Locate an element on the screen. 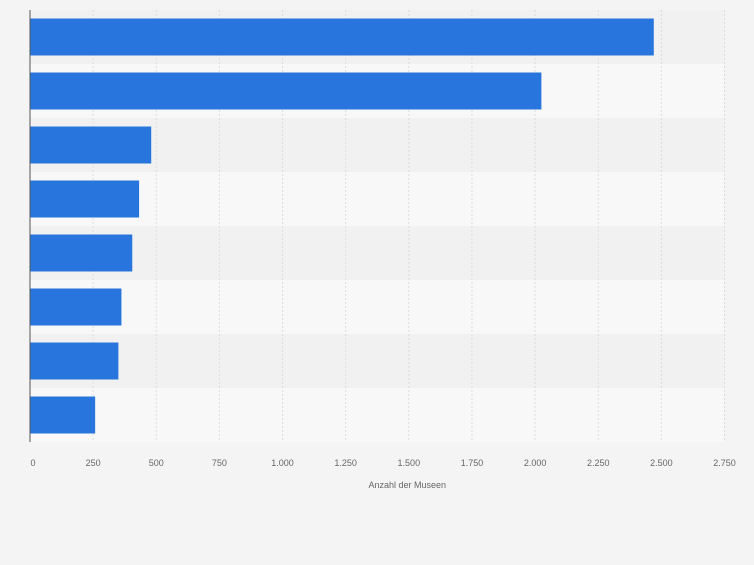 Image resolution: width=754 pixels, height=565 pixels. x-axis-label: Anzahl der Museen is located at coordinates (407, 485).